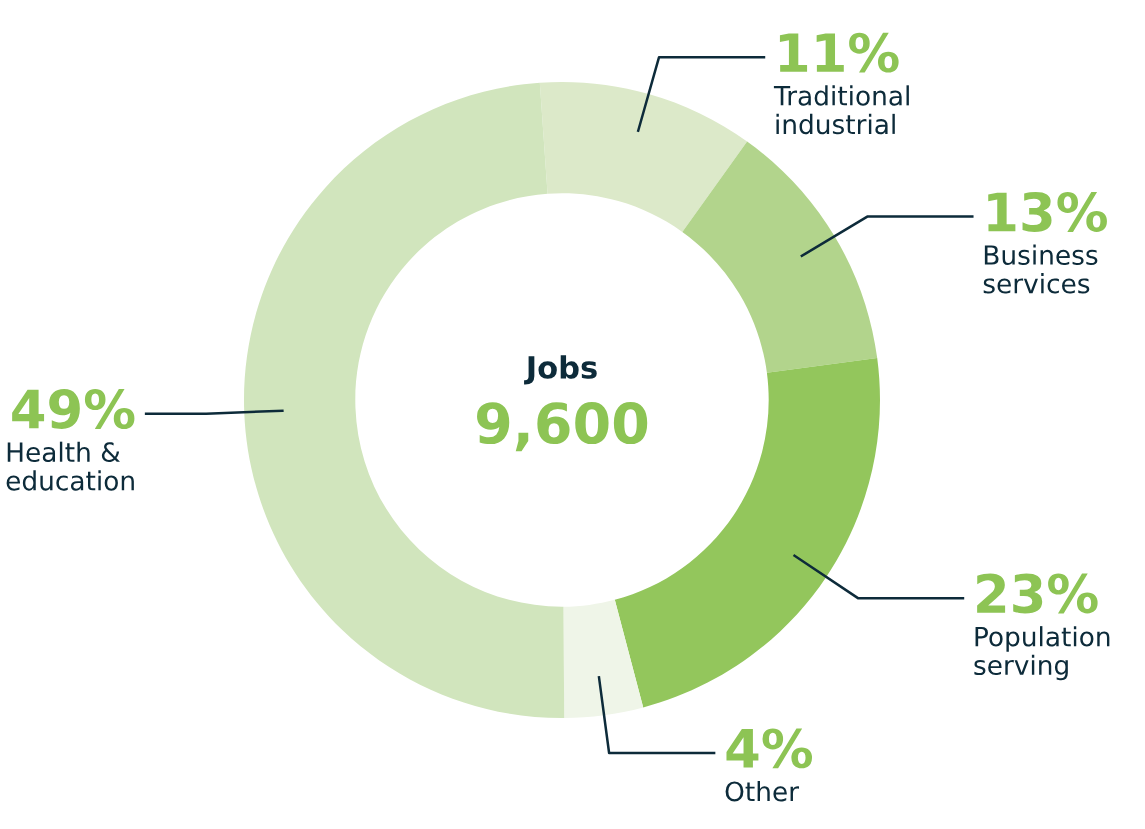 The image size is (1145, 829). Describe the element at coordinates (560, 370) in the screenshot. I see `text: Jobs` at that location.